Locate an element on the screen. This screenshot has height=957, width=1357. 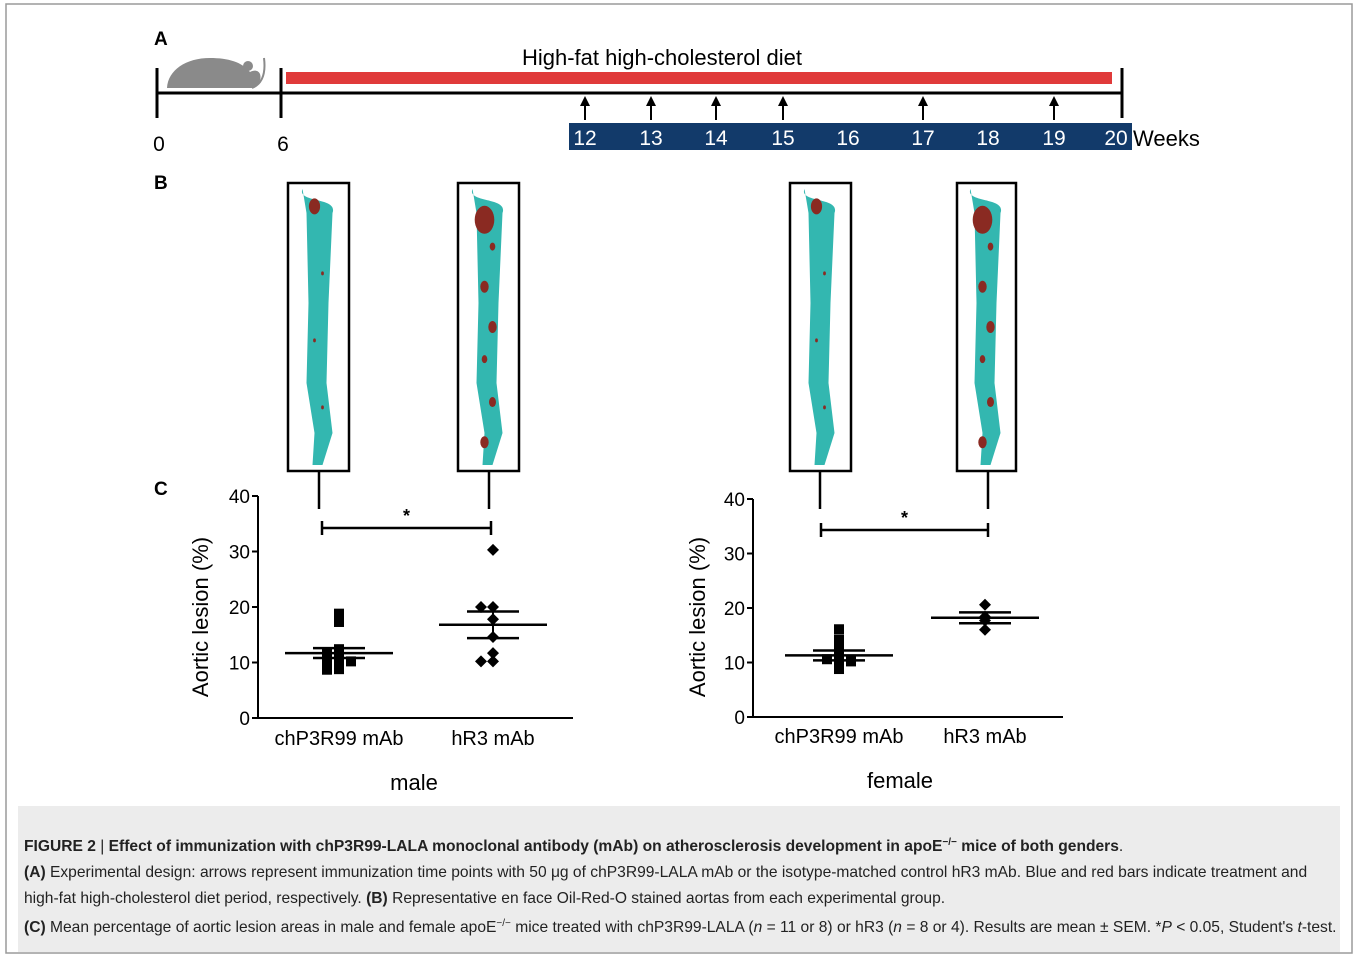
week-label-18: 18 is located at coordinates (987, 138).